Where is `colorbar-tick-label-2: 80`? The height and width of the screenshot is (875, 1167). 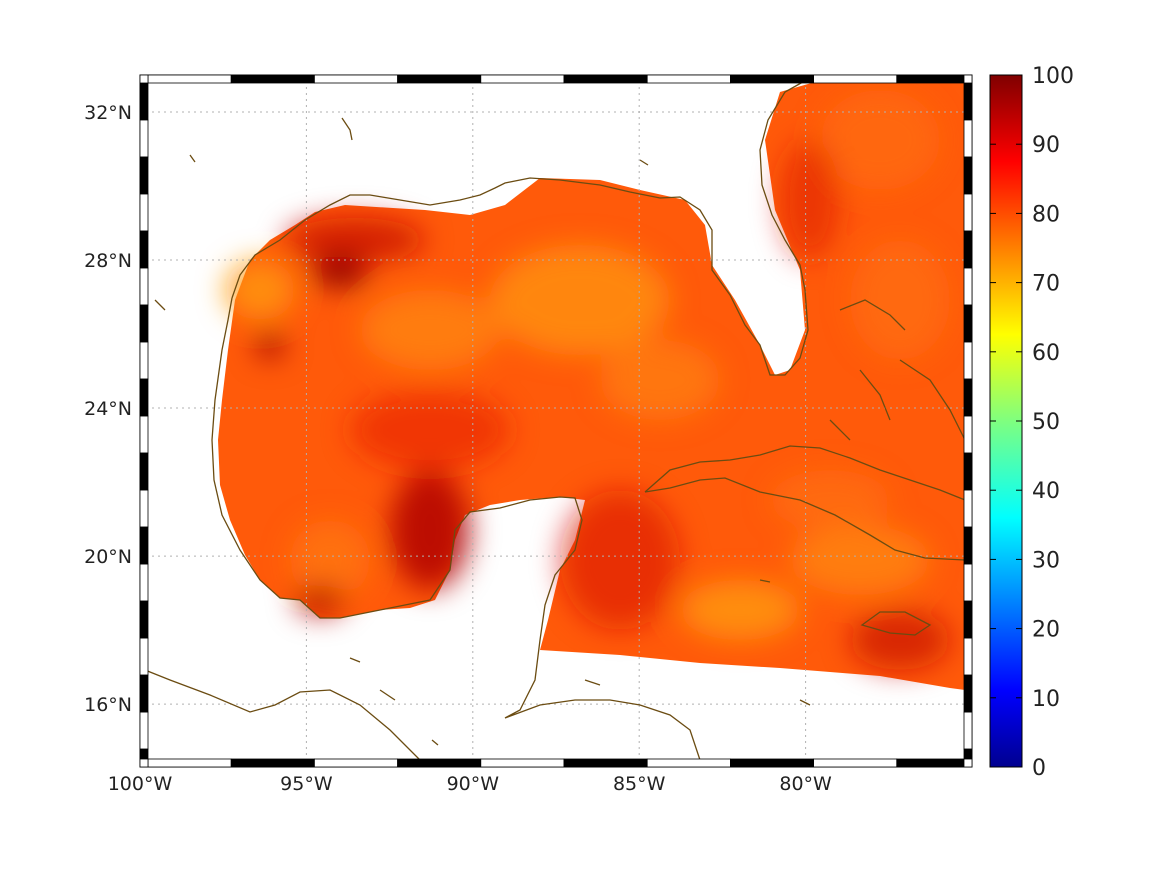
colorbar-tick-label-2: 80 is located at coordinates (1046, 214).